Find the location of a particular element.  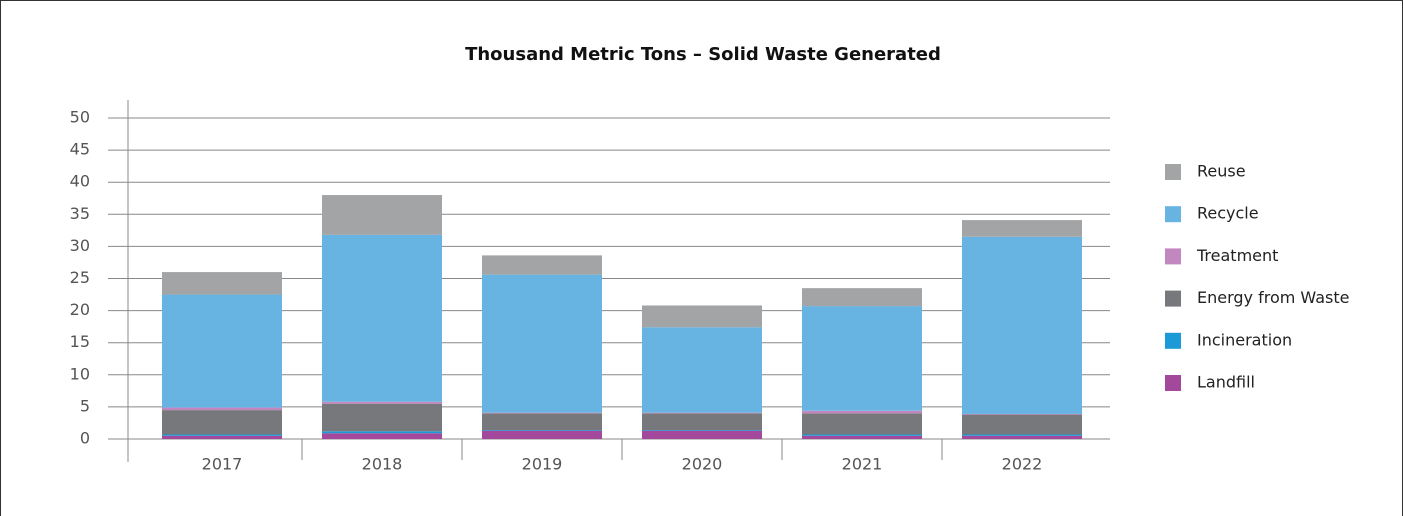

y-tick-label: 0 is located at coordinates (85, 438).